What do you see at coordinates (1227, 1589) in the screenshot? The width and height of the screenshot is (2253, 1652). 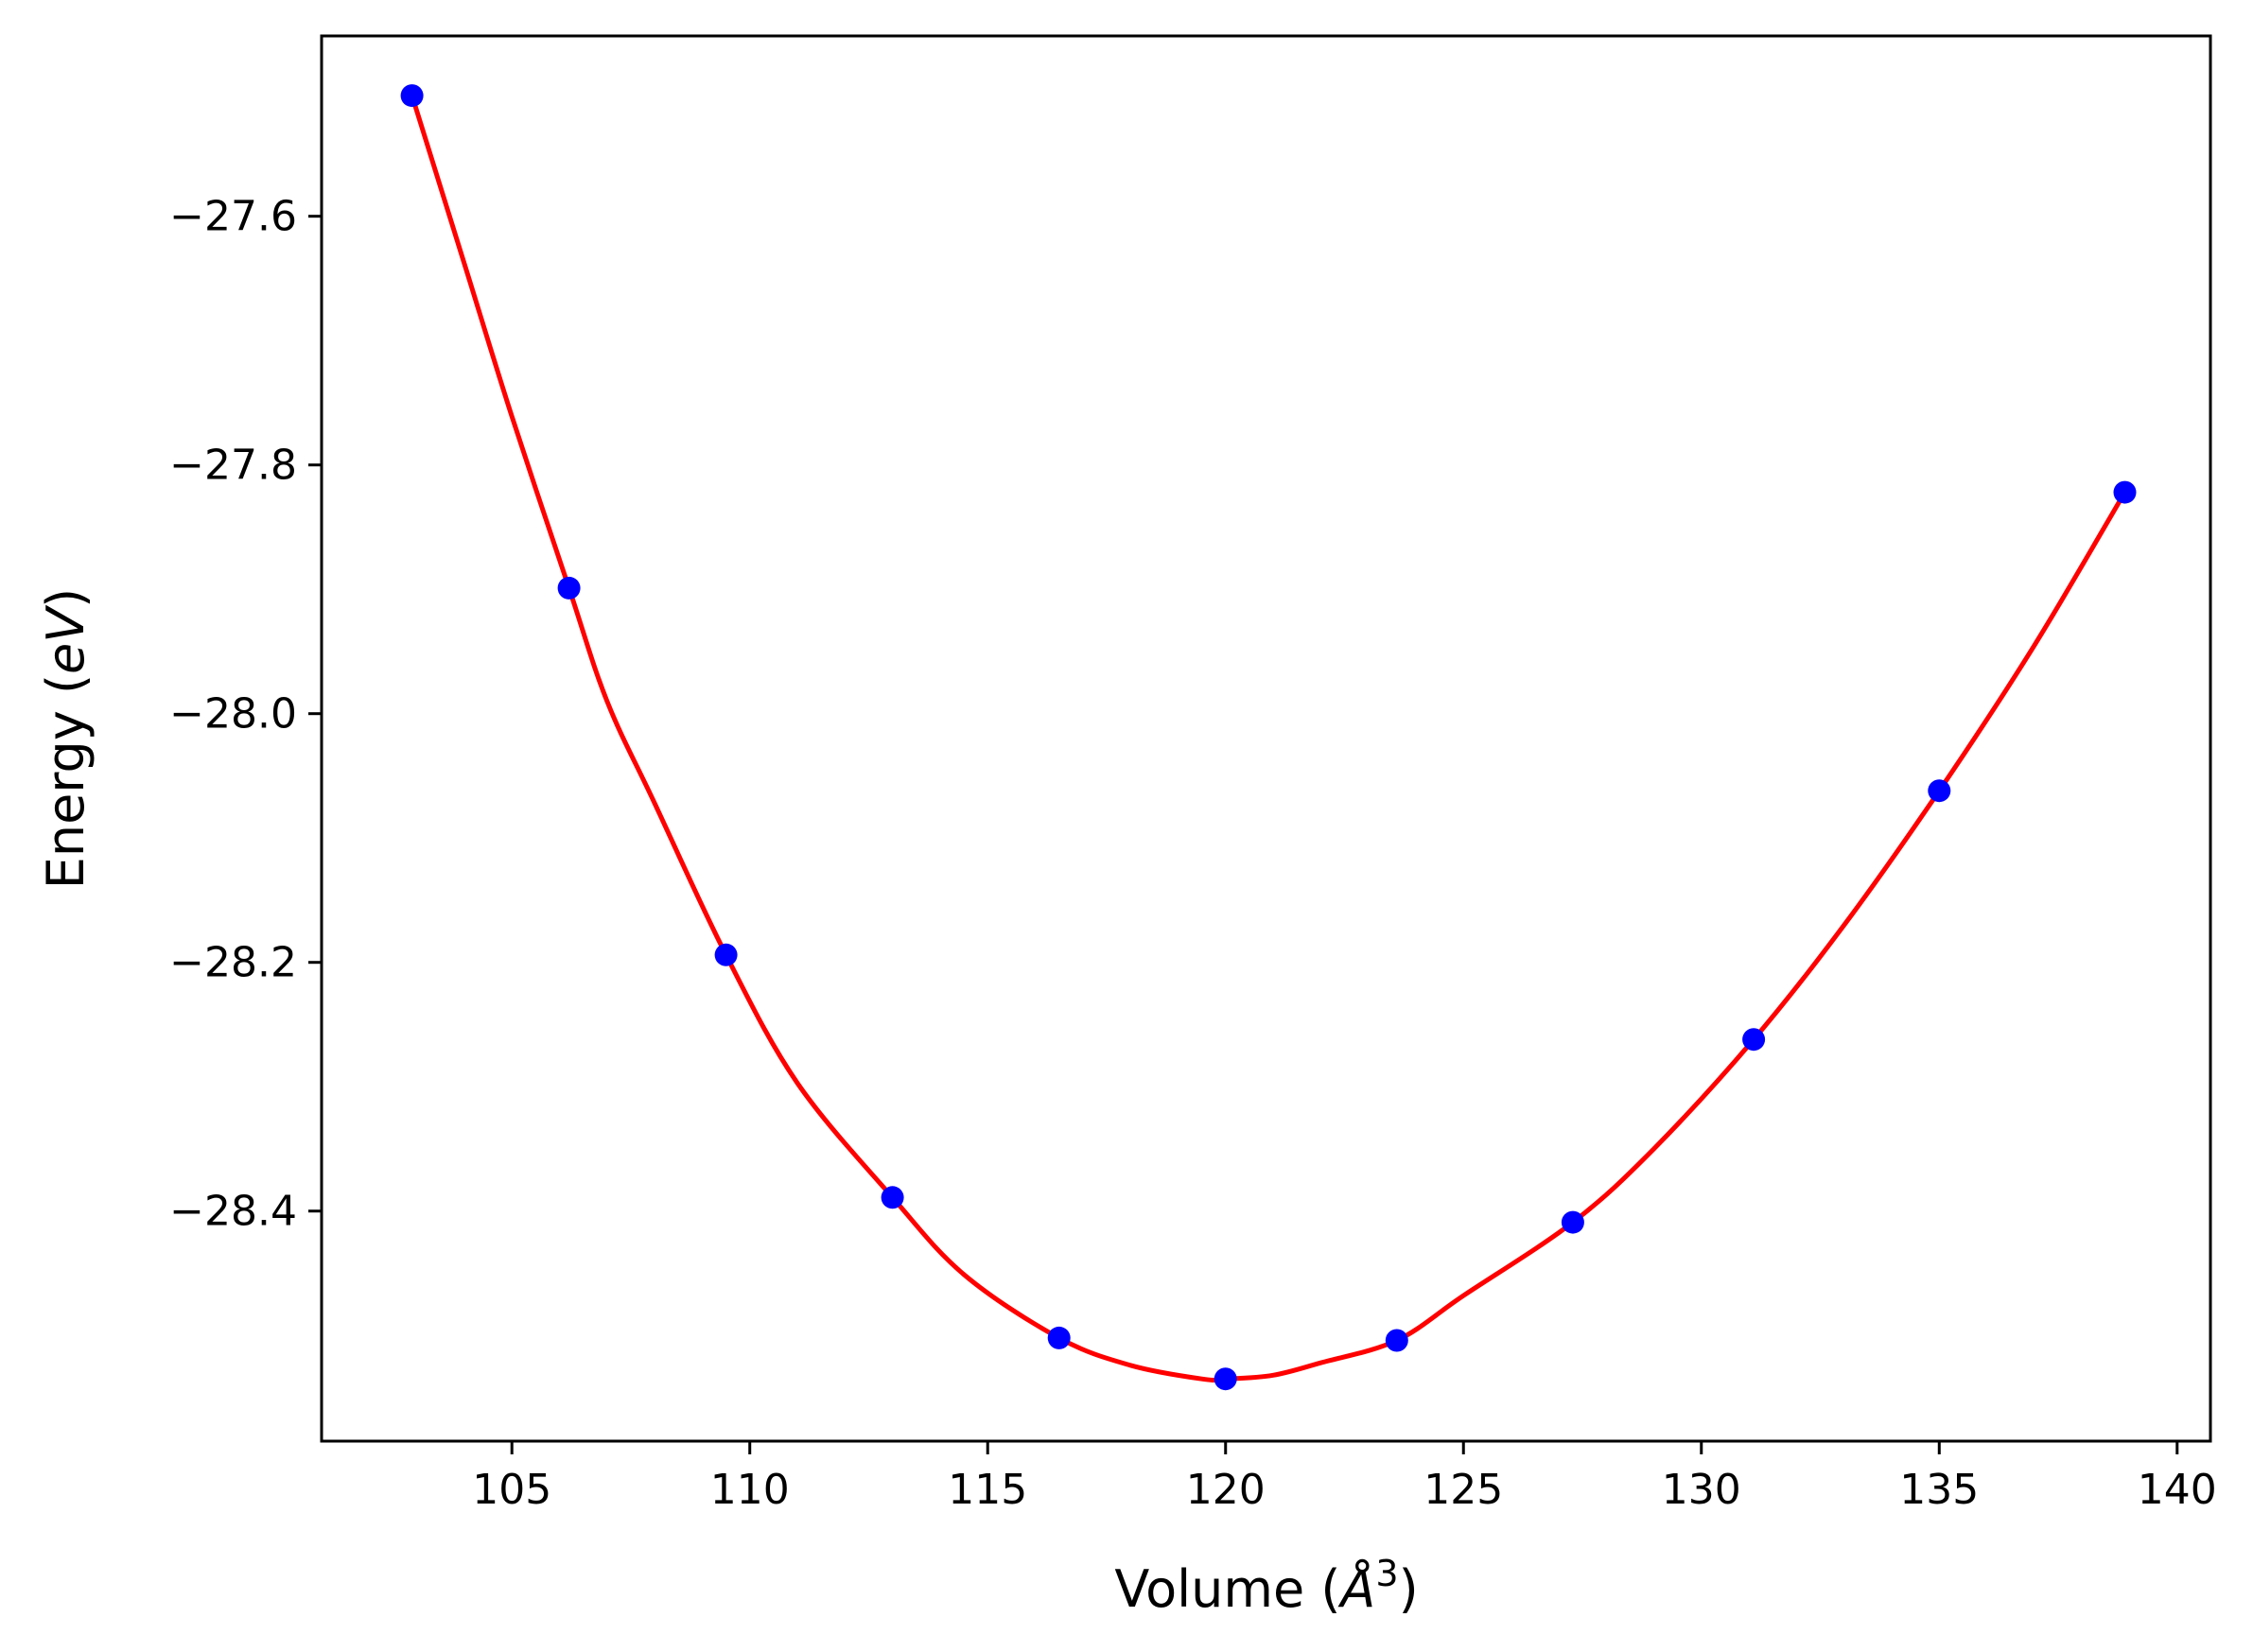 I see `x-axis-label-prefix: Volume (` at bounding box center [1227, 1589].